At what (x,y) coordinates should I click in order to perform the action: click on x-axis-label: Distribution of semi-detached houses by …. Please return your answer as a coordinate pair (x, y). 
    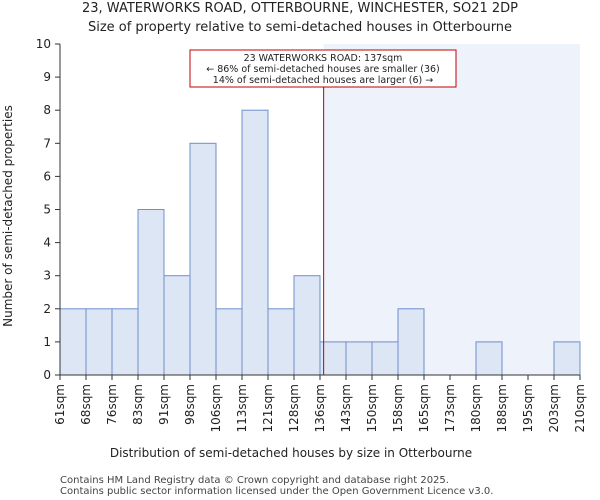
    Looking at the image, I should click on (291, 453).